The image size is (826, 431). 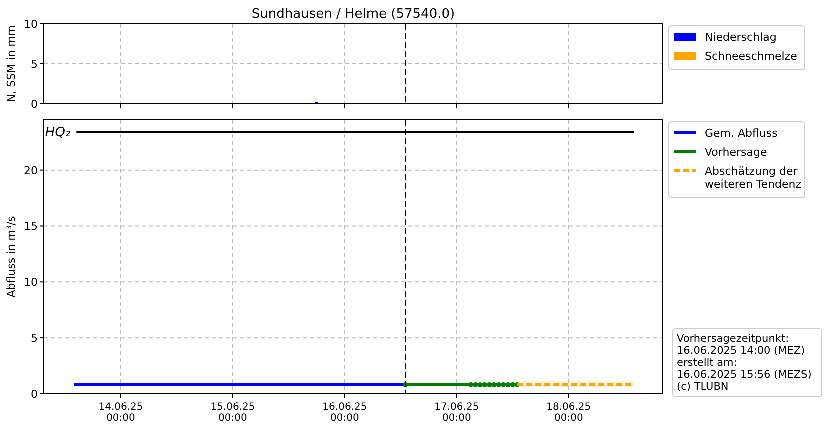 What do you see at coordinates (354, 14) in the screenshot?
I see `chart-title: Sundhausen / Helme (57540.0)` at bounding box center [354, 14].